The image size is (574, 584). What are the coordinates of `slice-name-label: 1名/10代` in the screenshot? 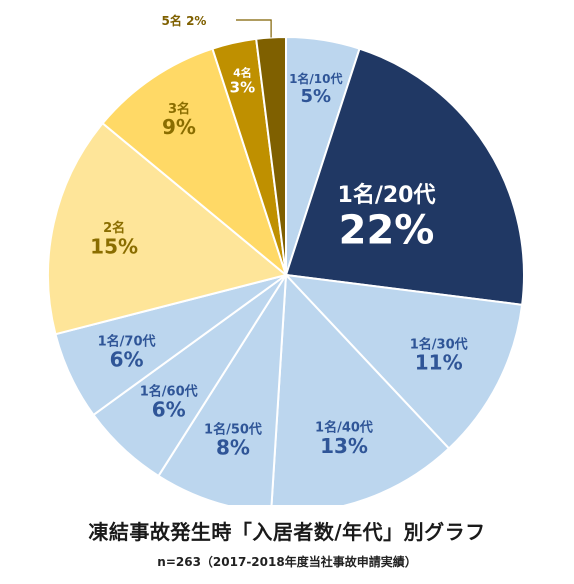 It's located at (315, 78).